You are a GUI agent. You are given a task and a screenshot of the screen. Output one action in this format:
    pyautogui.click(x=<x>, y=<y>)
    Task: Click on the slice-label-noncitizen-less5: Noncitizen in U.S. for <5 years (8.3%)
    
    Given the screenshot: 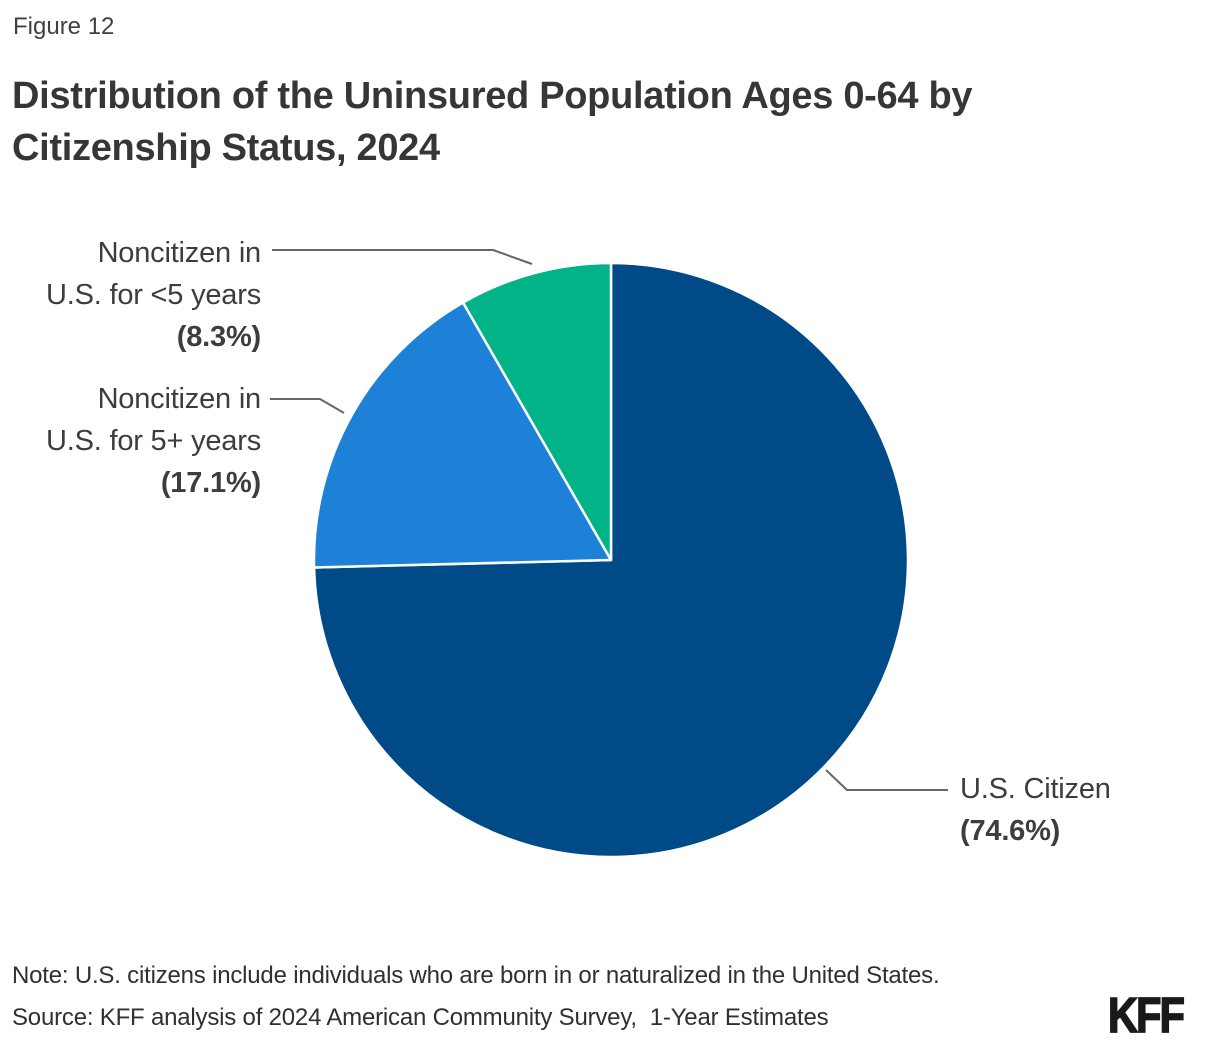 What is the action you would take?
    pyautogui.click(x=153, y=295)
    